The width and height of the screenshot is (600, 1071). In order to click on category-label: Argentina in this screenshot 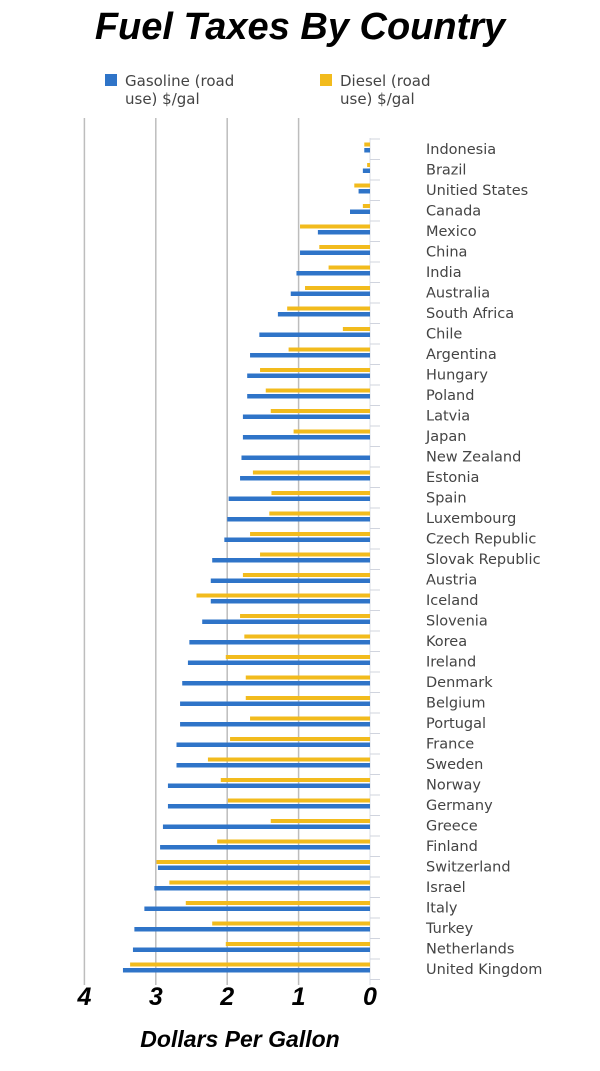, I will do `click(461, 355)`.